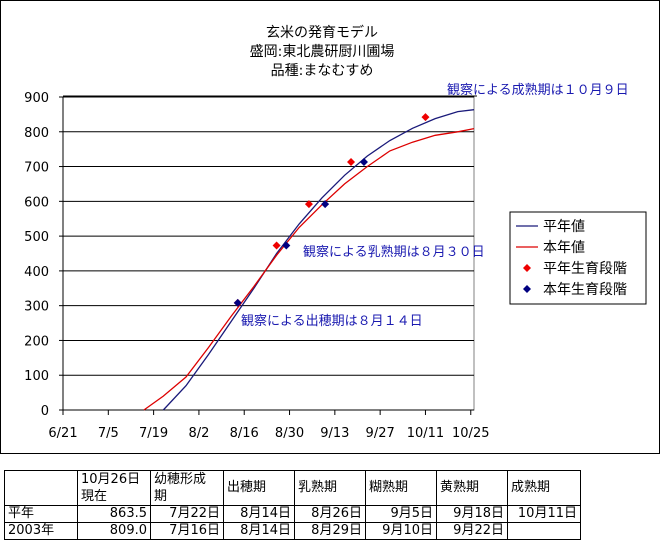 This screenshot has height=556, width=660. I want to click on table-cell: 7月22日, so click(187, 514).